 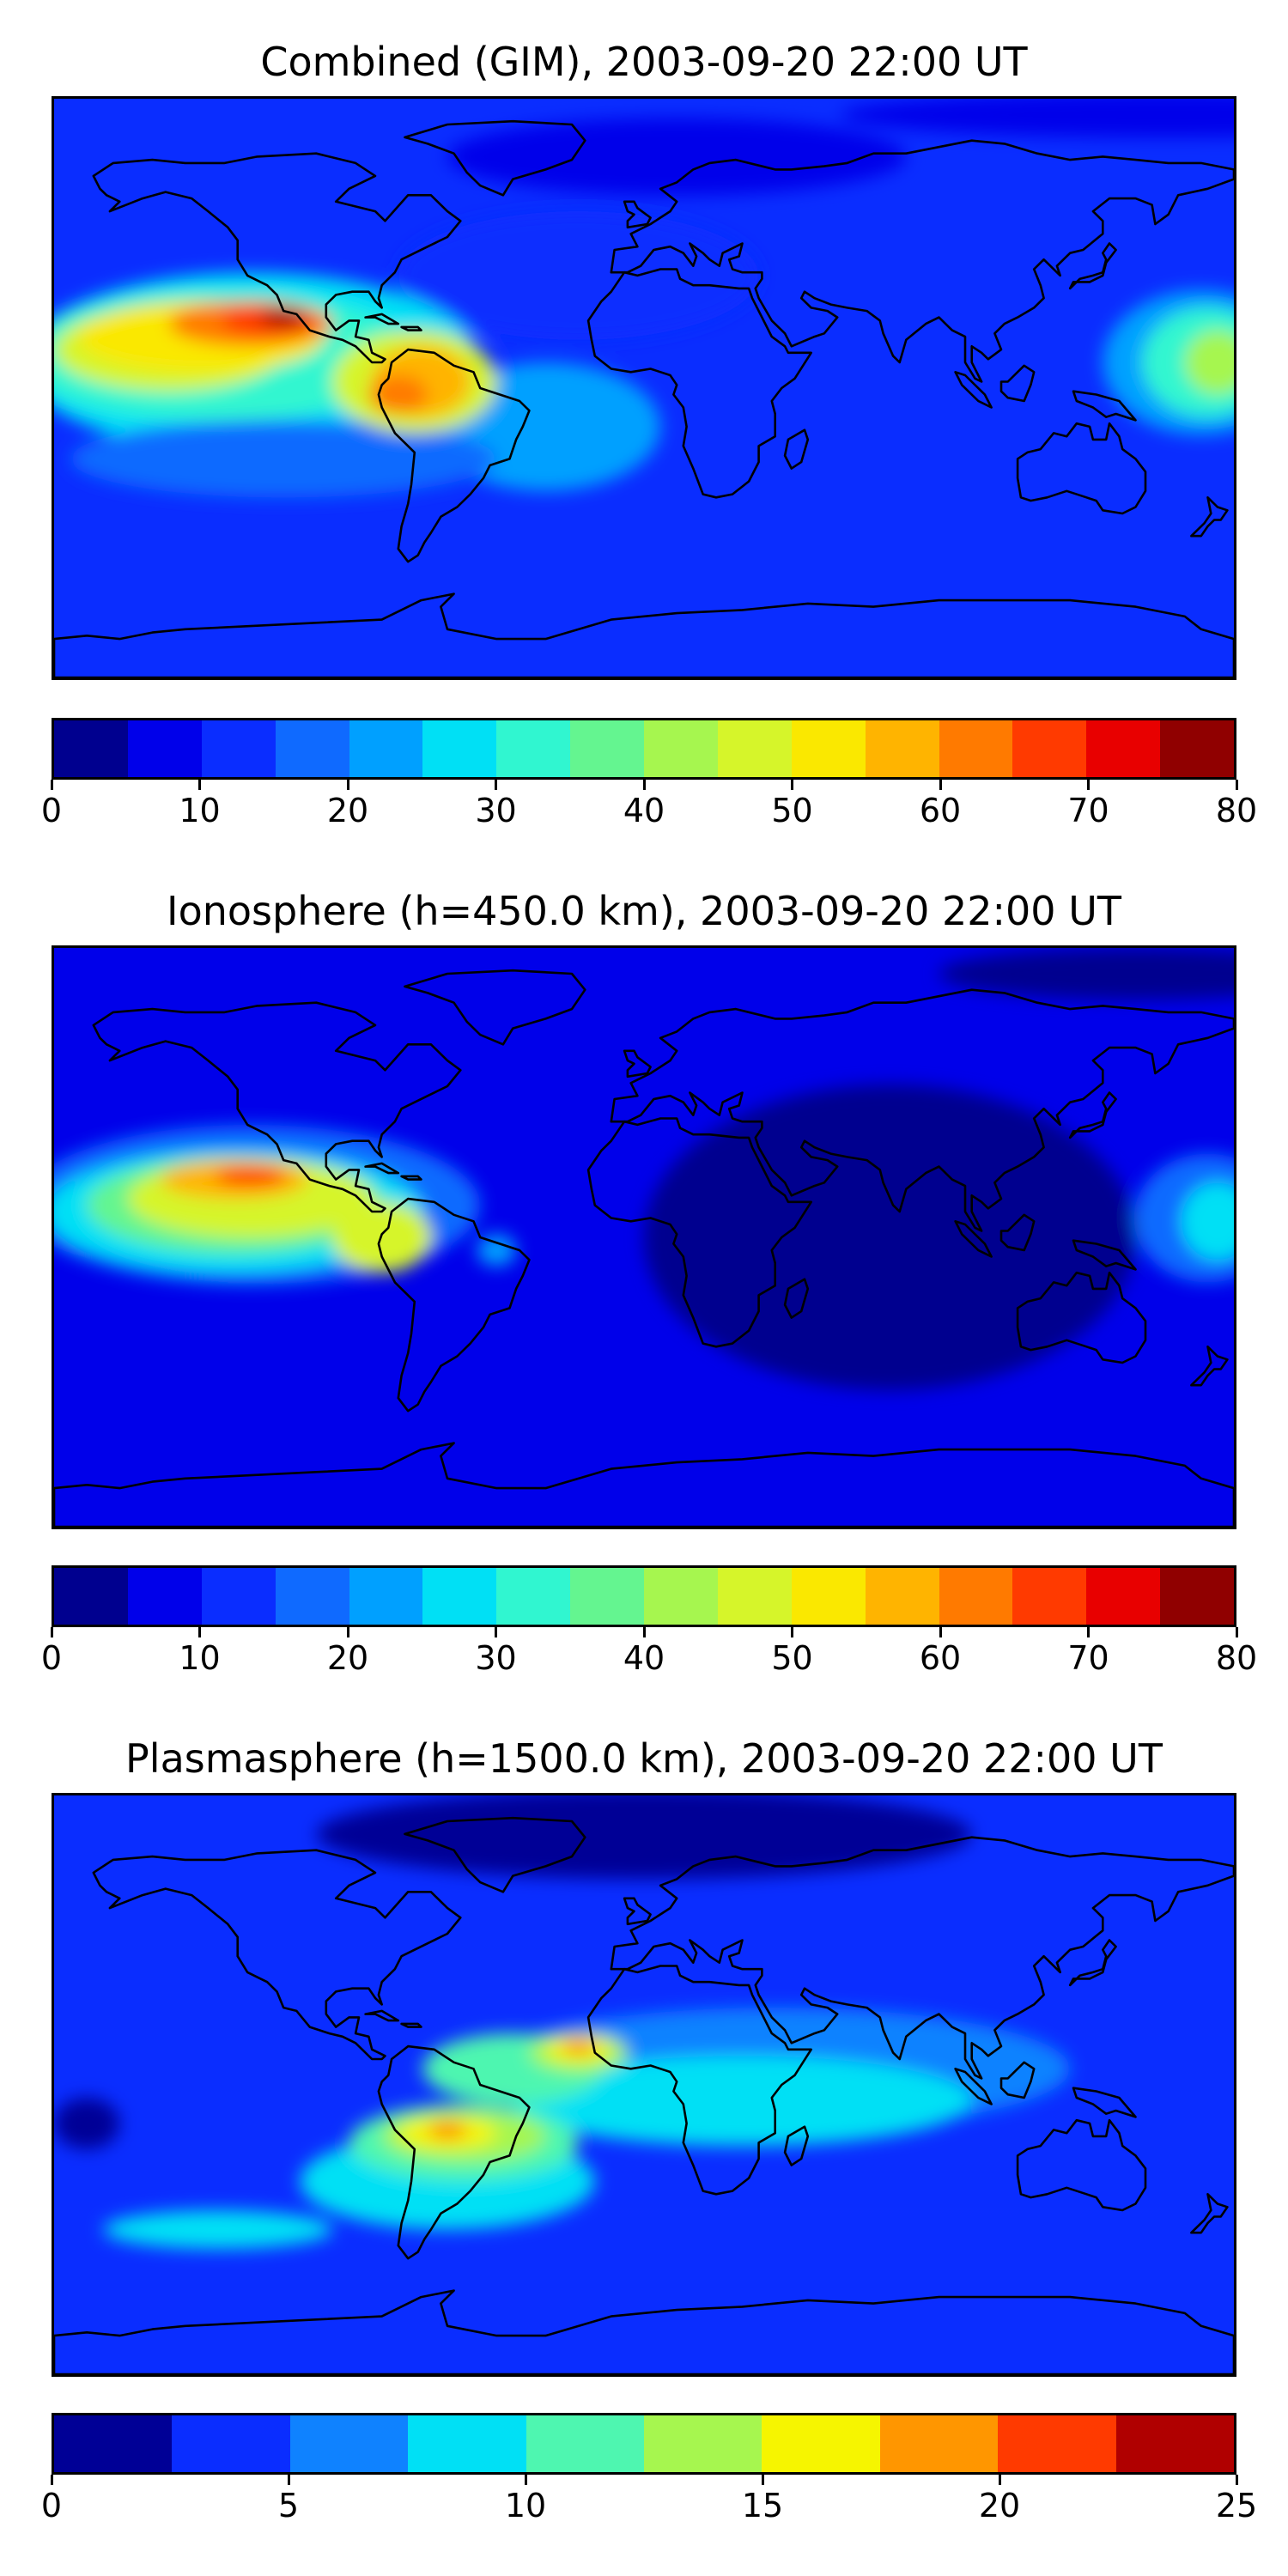 I want to click on panel-title: Combined (GIM), 2003-09-20 22:00 UT, so click(x=644, y=62).